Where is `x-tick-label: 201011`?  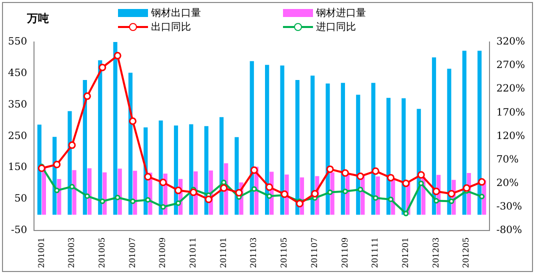 x-tick-label: 201011 is located at coordinates (193, 252).